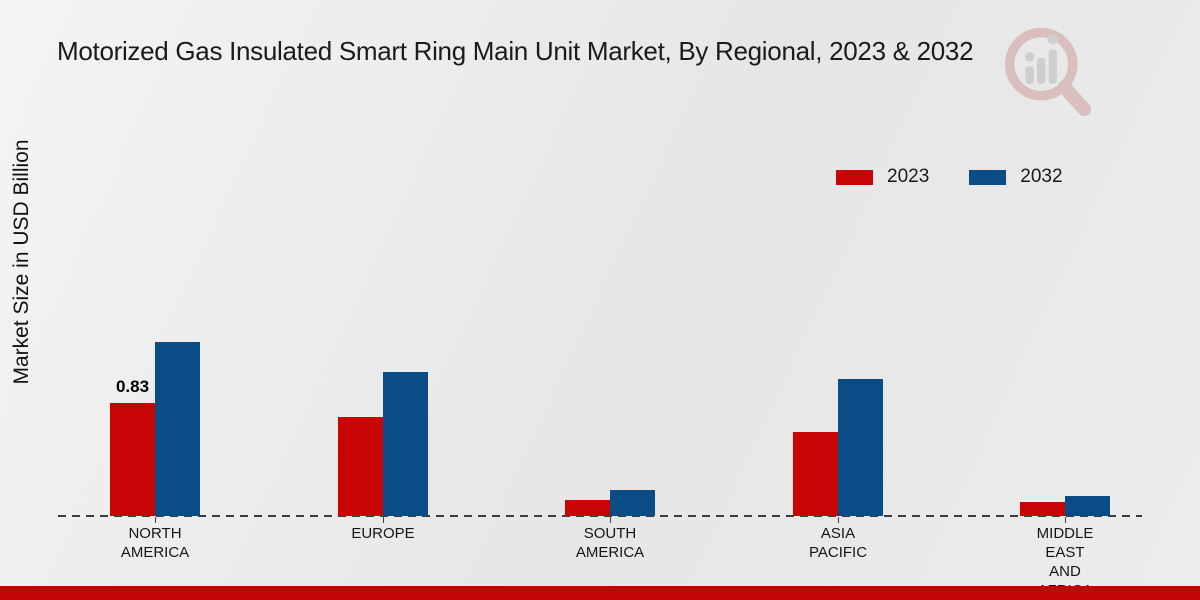  Describe the element at coordinates (860, 447) in the screenshot. I see `bar-2032-asia-pacific` at that location.